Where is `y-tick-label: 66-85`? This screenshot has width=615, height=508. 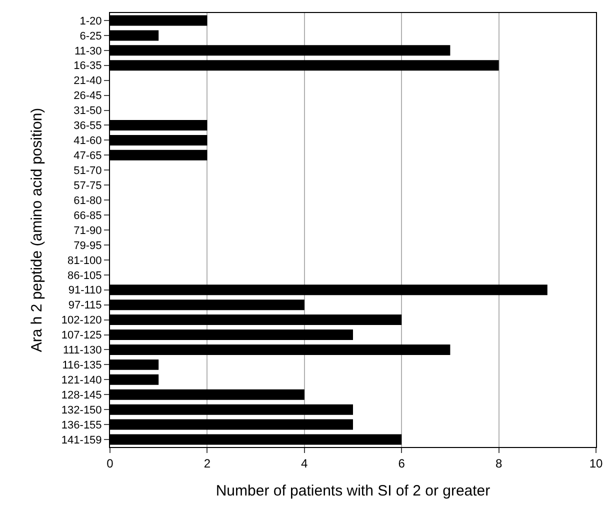
y-tick-label: 66-85 is located at coordinates (88, 216).